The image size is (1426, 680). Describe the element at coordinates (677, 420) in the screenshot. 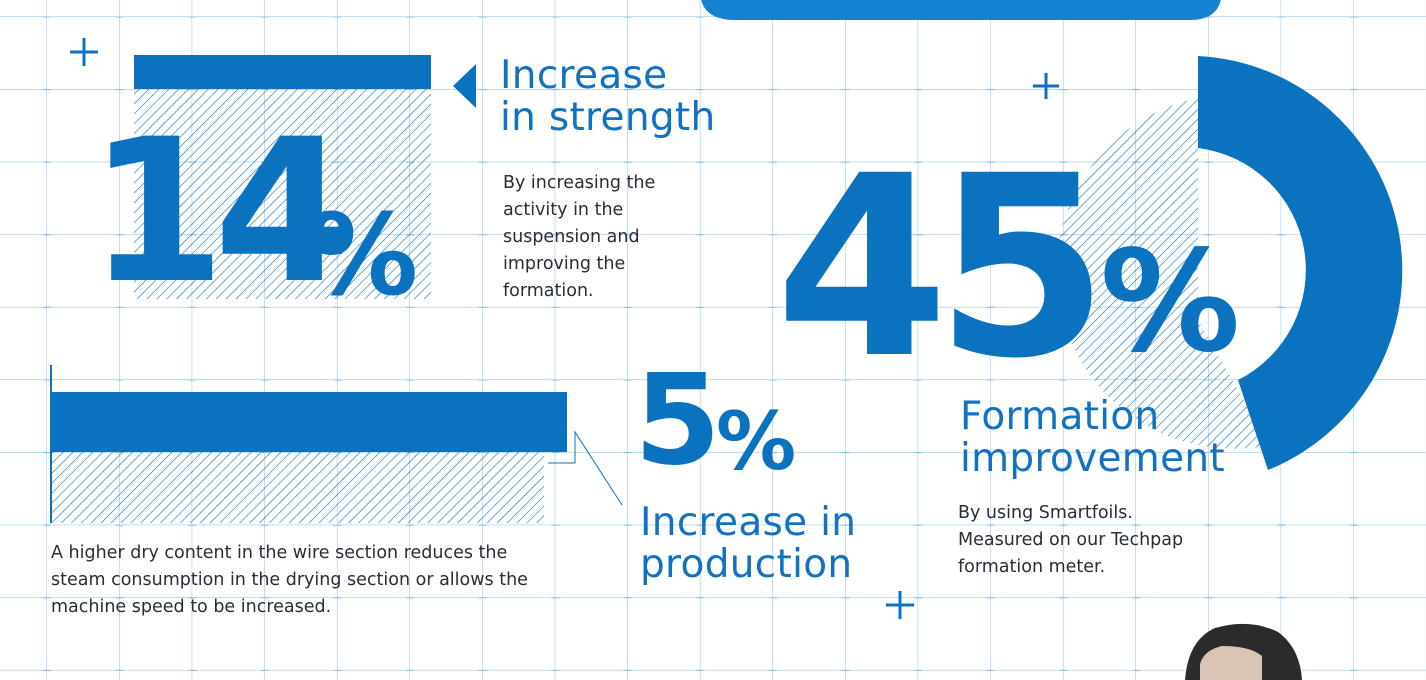

I see `production-number: 5` at that location.